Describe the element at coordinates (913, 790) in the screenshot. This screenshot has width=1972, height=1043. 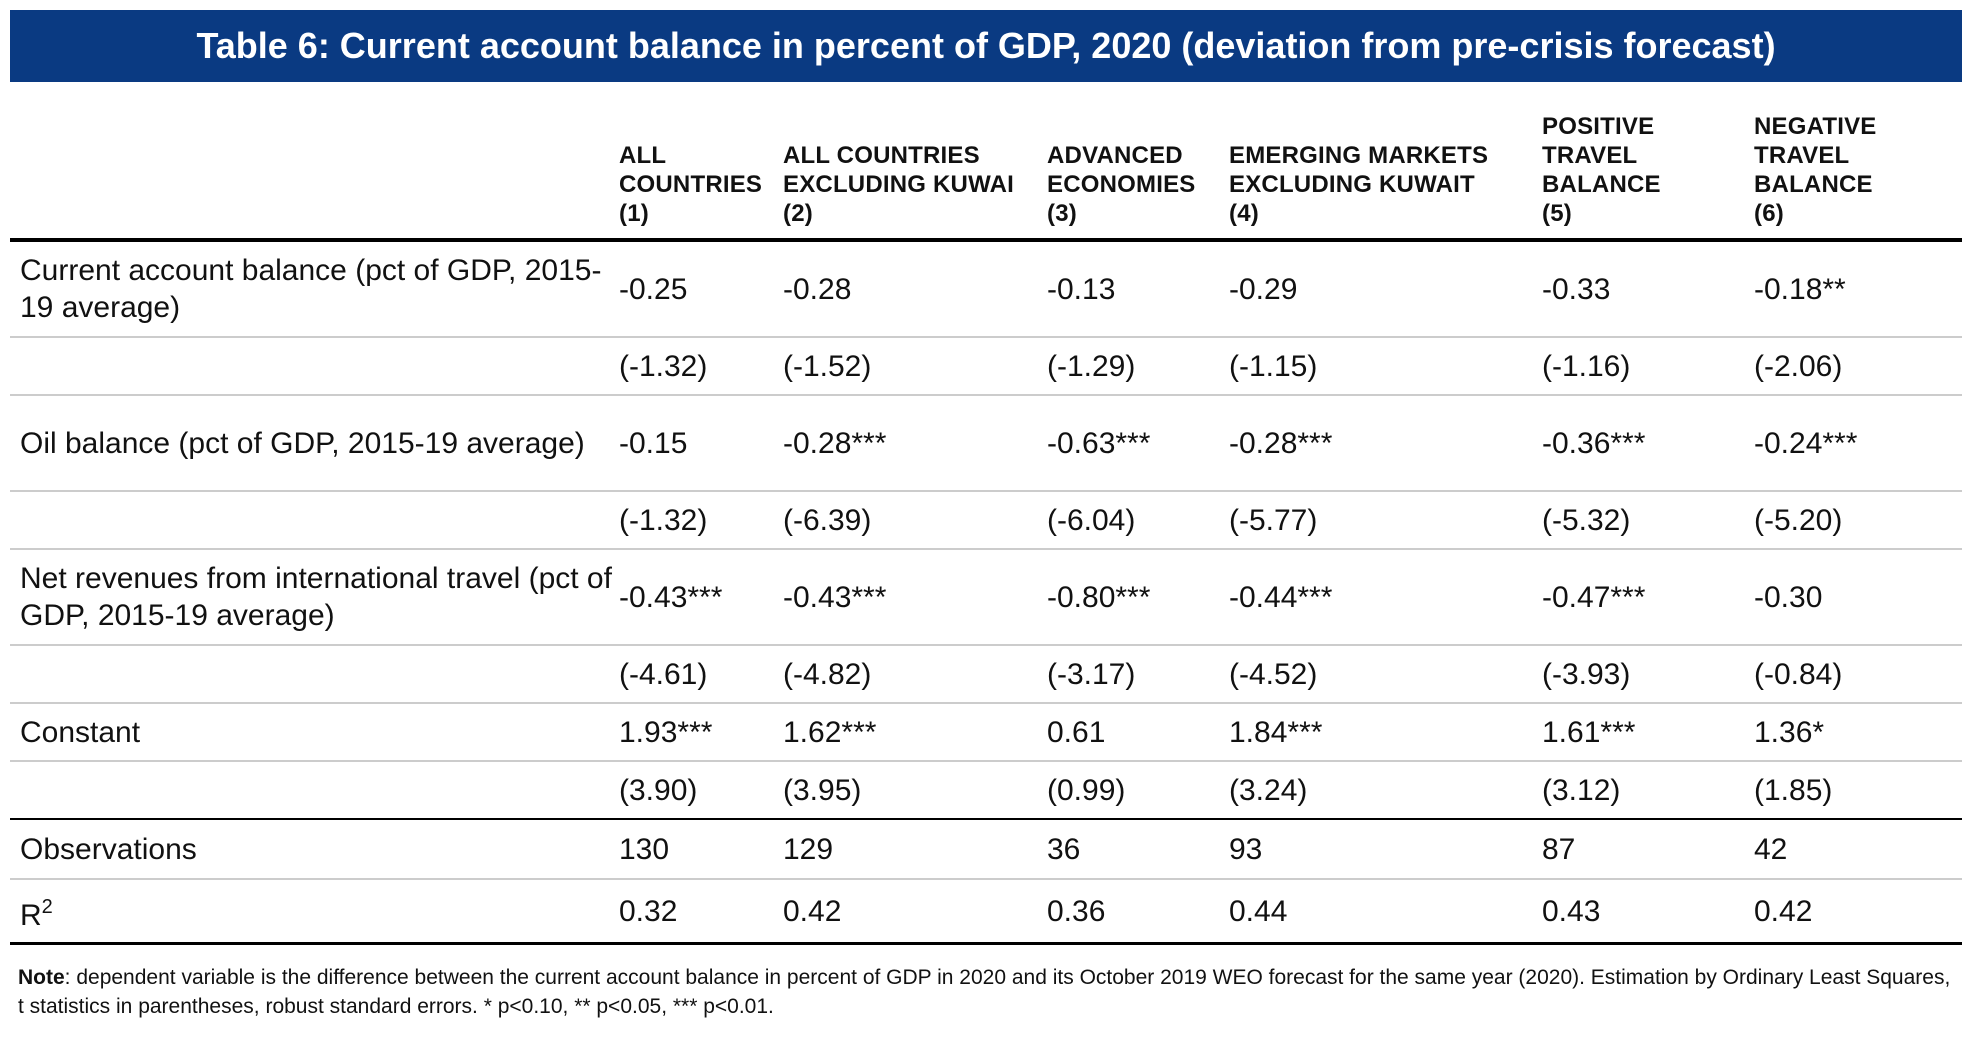
I see `table-cell: (3.95)` at that location.